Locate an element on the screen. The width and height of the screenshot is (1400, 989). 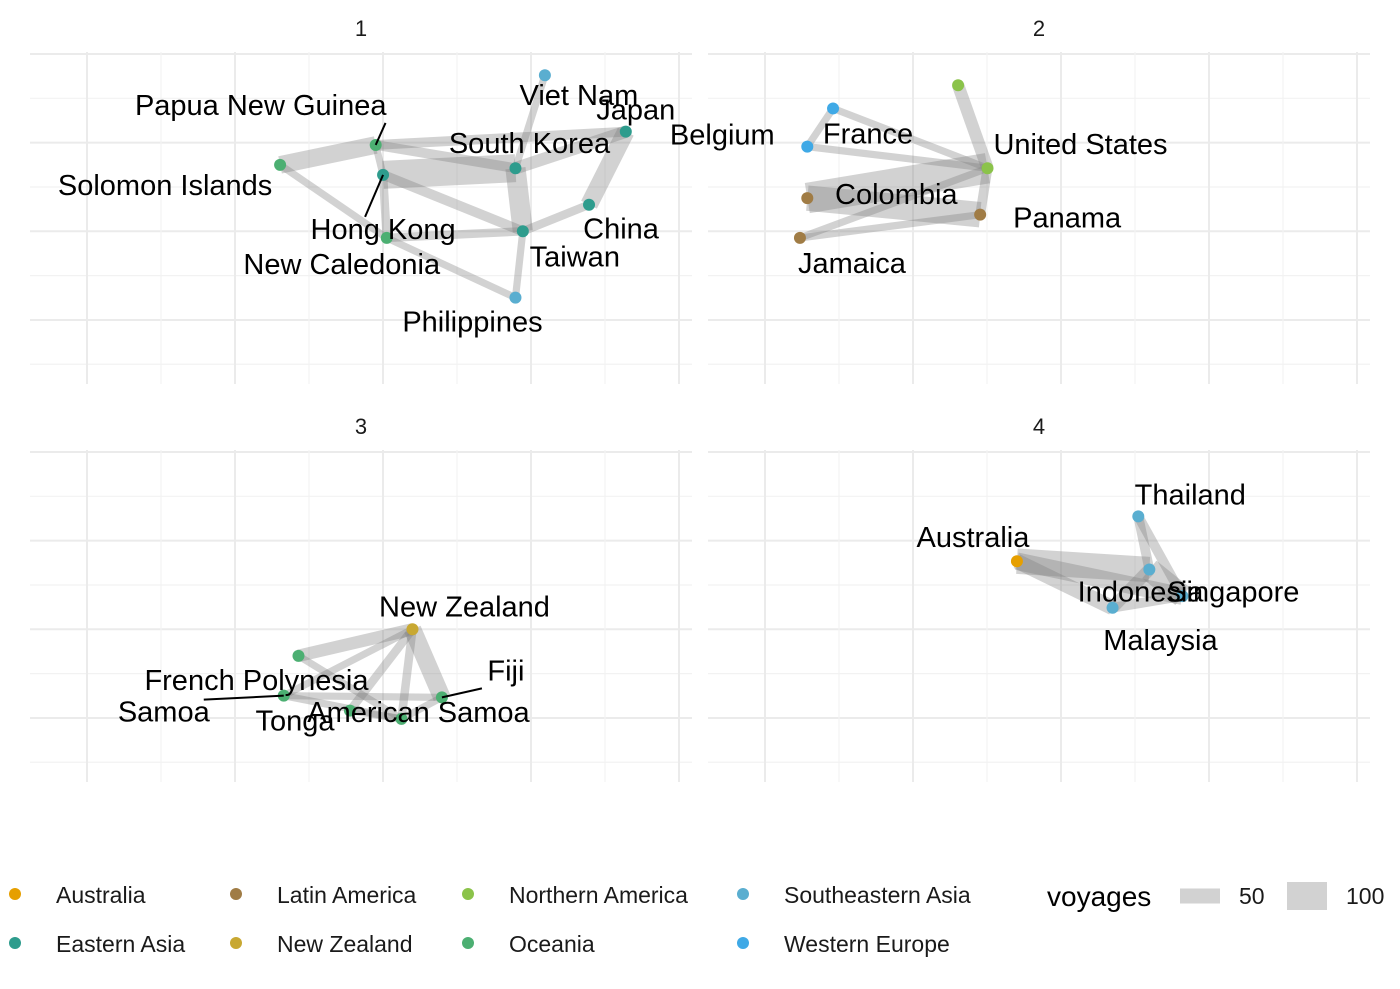
edge-solomon-islands-new-caledonia is located at coordinates (333, 201).